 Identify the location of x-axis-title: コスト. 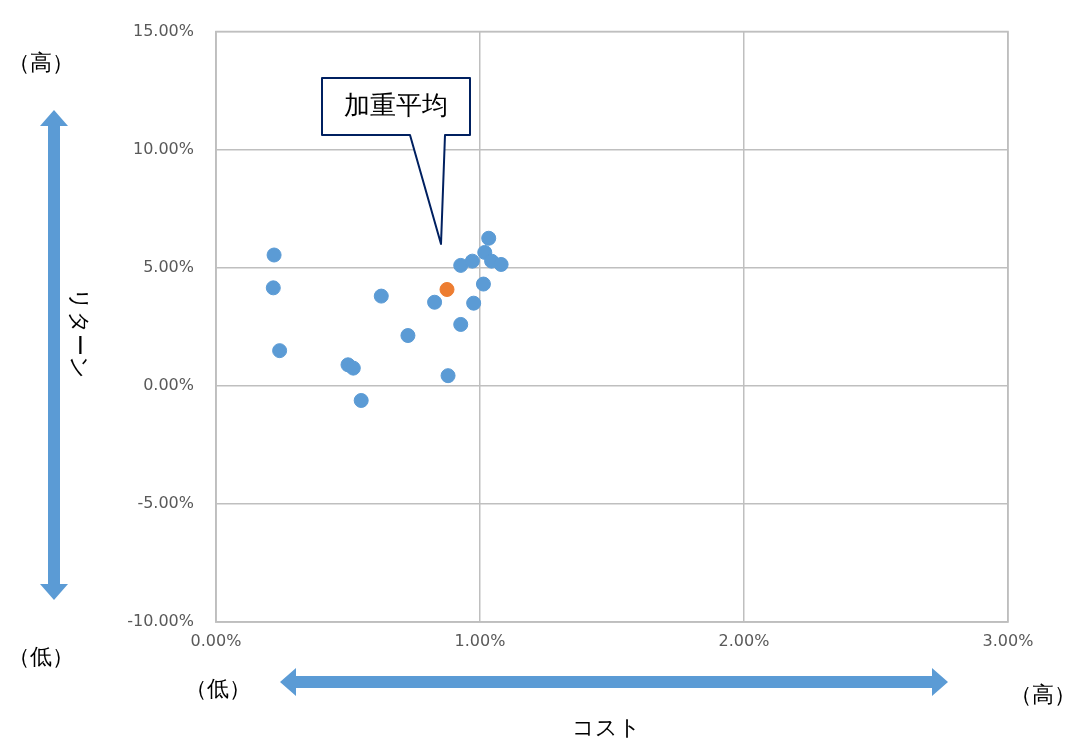
(606, 727).